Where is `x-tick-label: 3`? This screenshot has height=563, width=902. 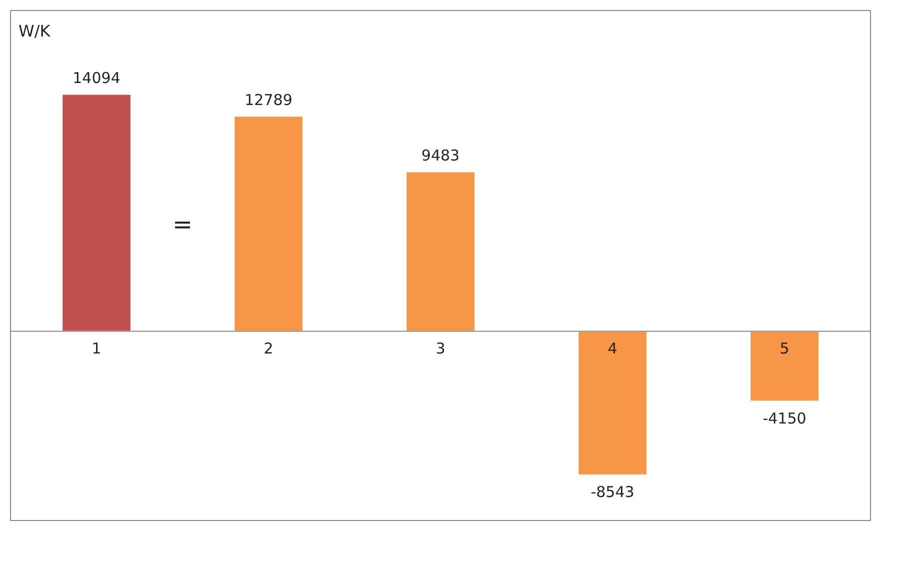 x-tick-label: 3 is located at coordinates (441, 349).